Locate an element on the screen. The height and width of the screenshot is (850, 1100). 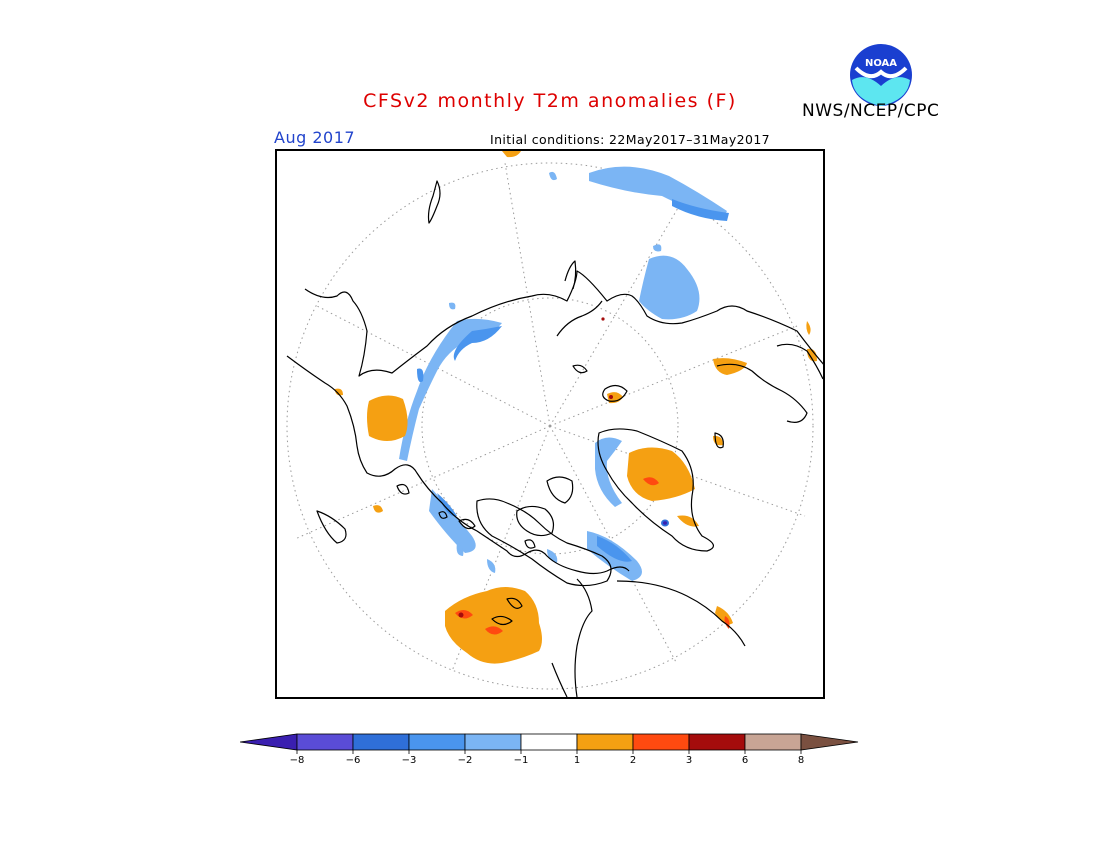
legend-tick-label: −8 is located at coordinates (297, 760).